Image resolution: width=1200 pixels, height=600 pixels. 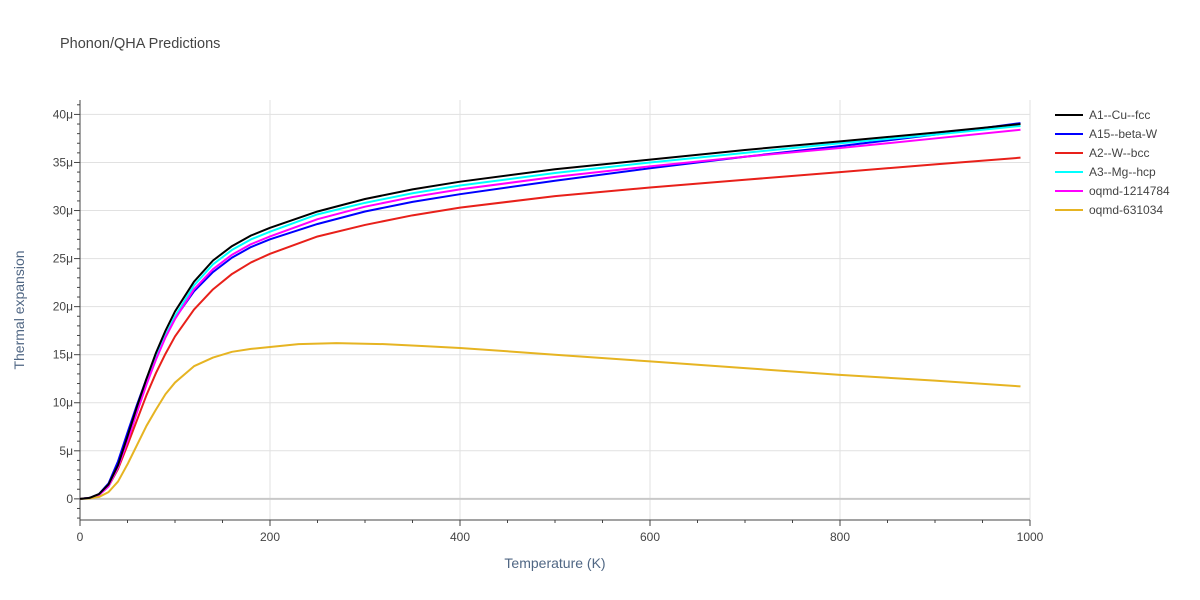 What do you see at coordinates (66, 451) in the screenshot?
I see `y-tick-label: 5μ` at bounding box center [66, 451].